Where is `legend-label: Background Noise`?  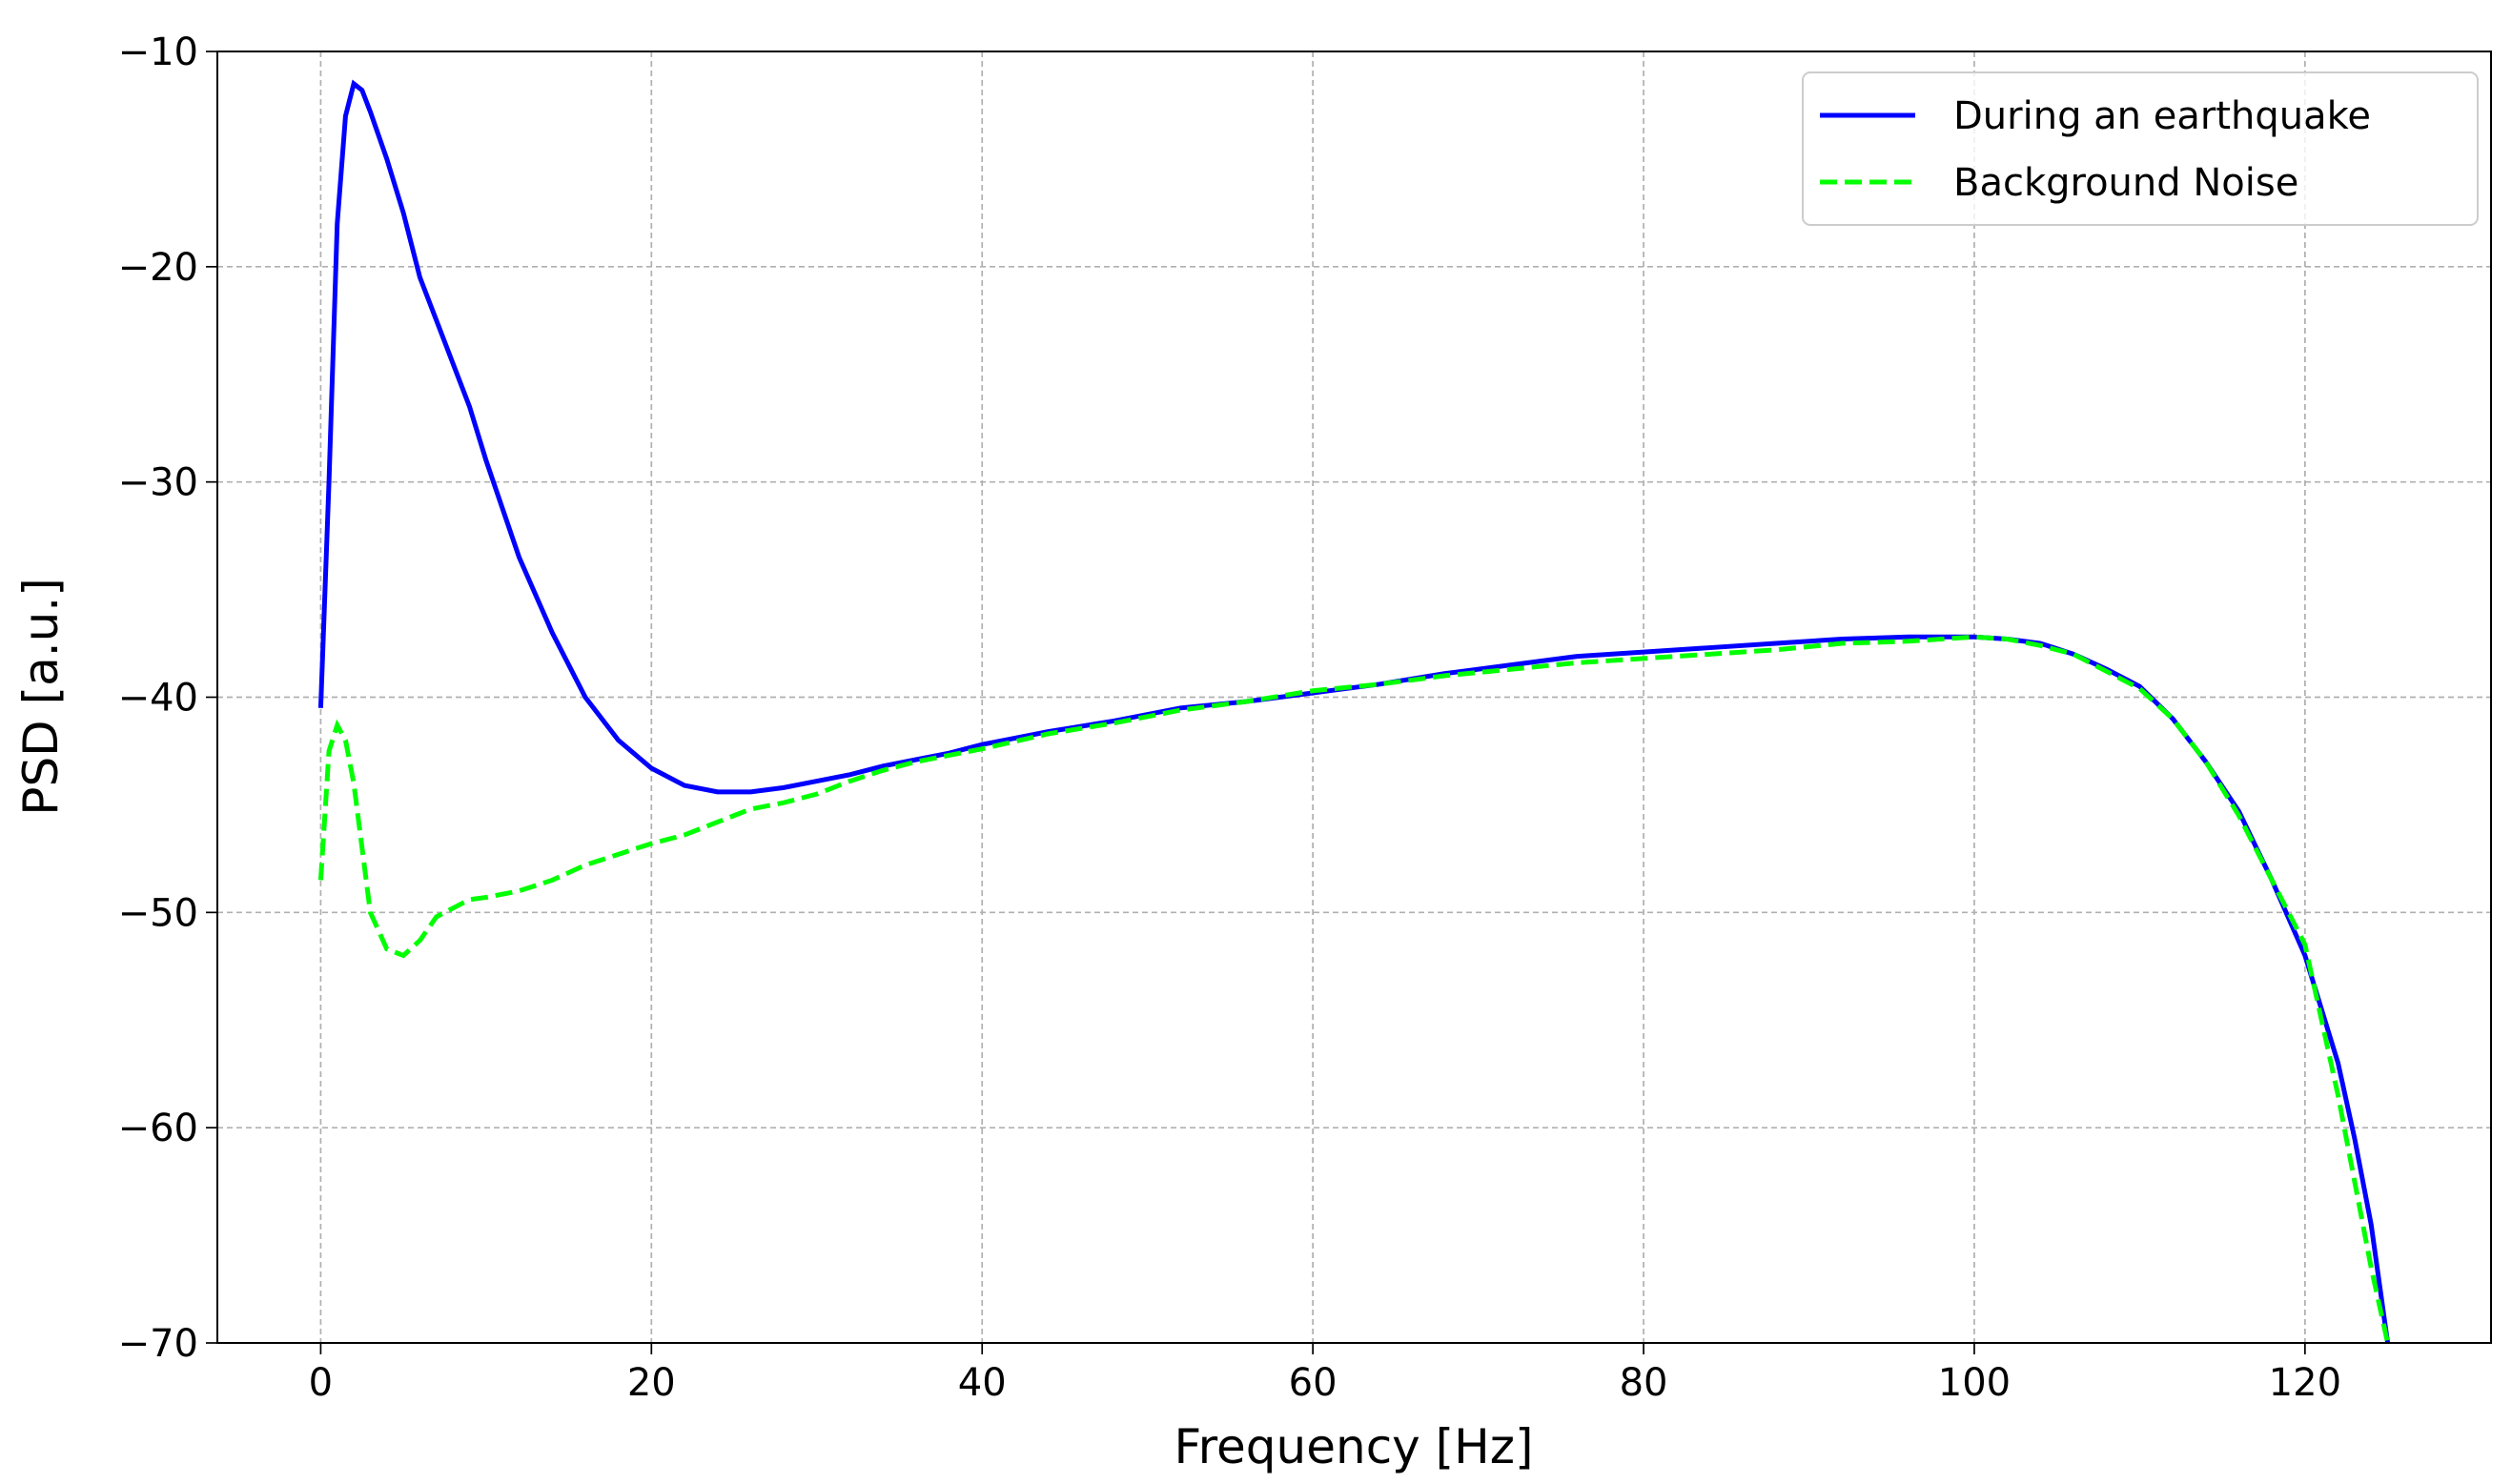 legend-label: Background Noise is located at coordinates (2125, 183).